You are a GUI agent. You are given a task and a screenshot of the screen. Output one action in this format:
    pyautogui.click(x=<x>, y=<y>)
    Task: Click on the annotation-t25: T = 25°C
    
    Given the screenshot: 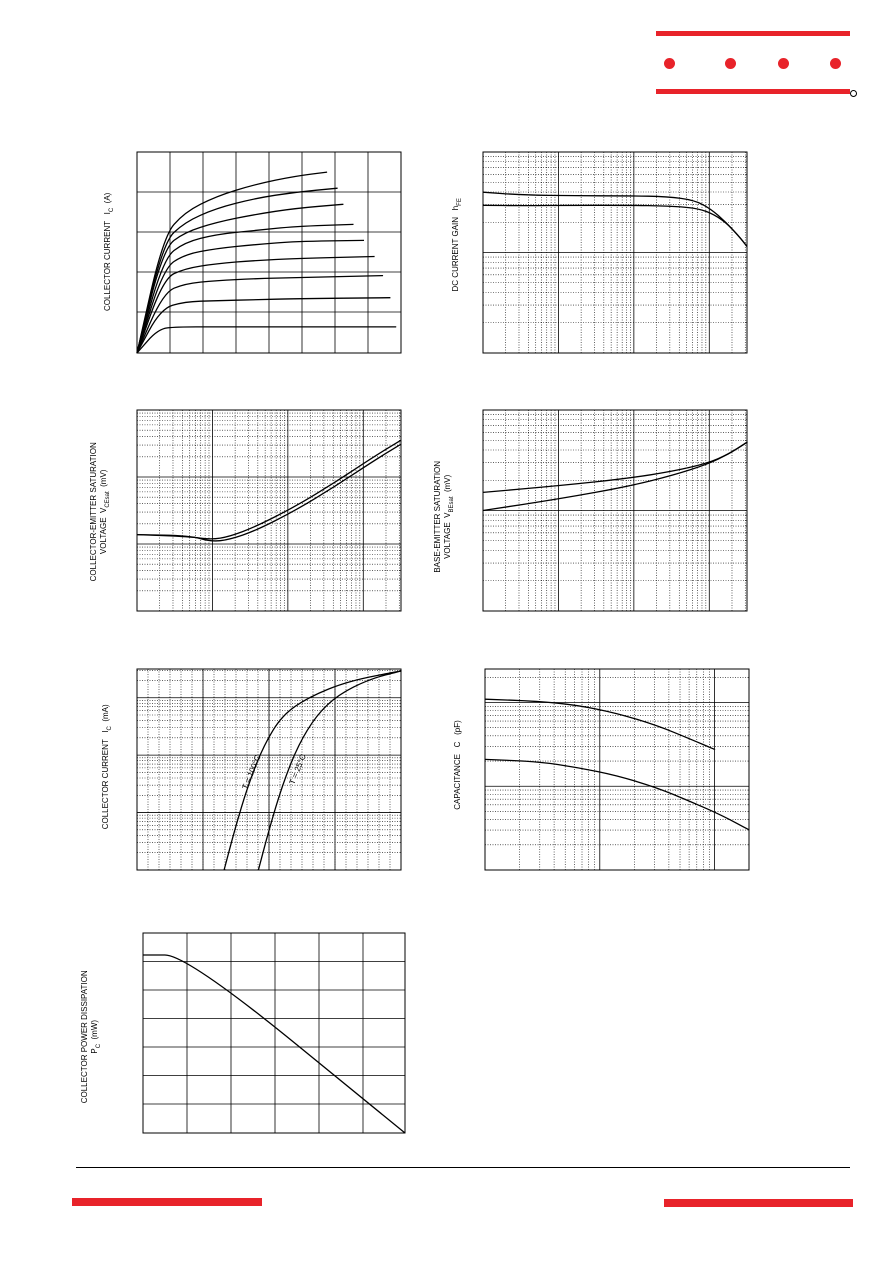 What is the action you would take?
    pyautogui.click(x=298, y=769)
    